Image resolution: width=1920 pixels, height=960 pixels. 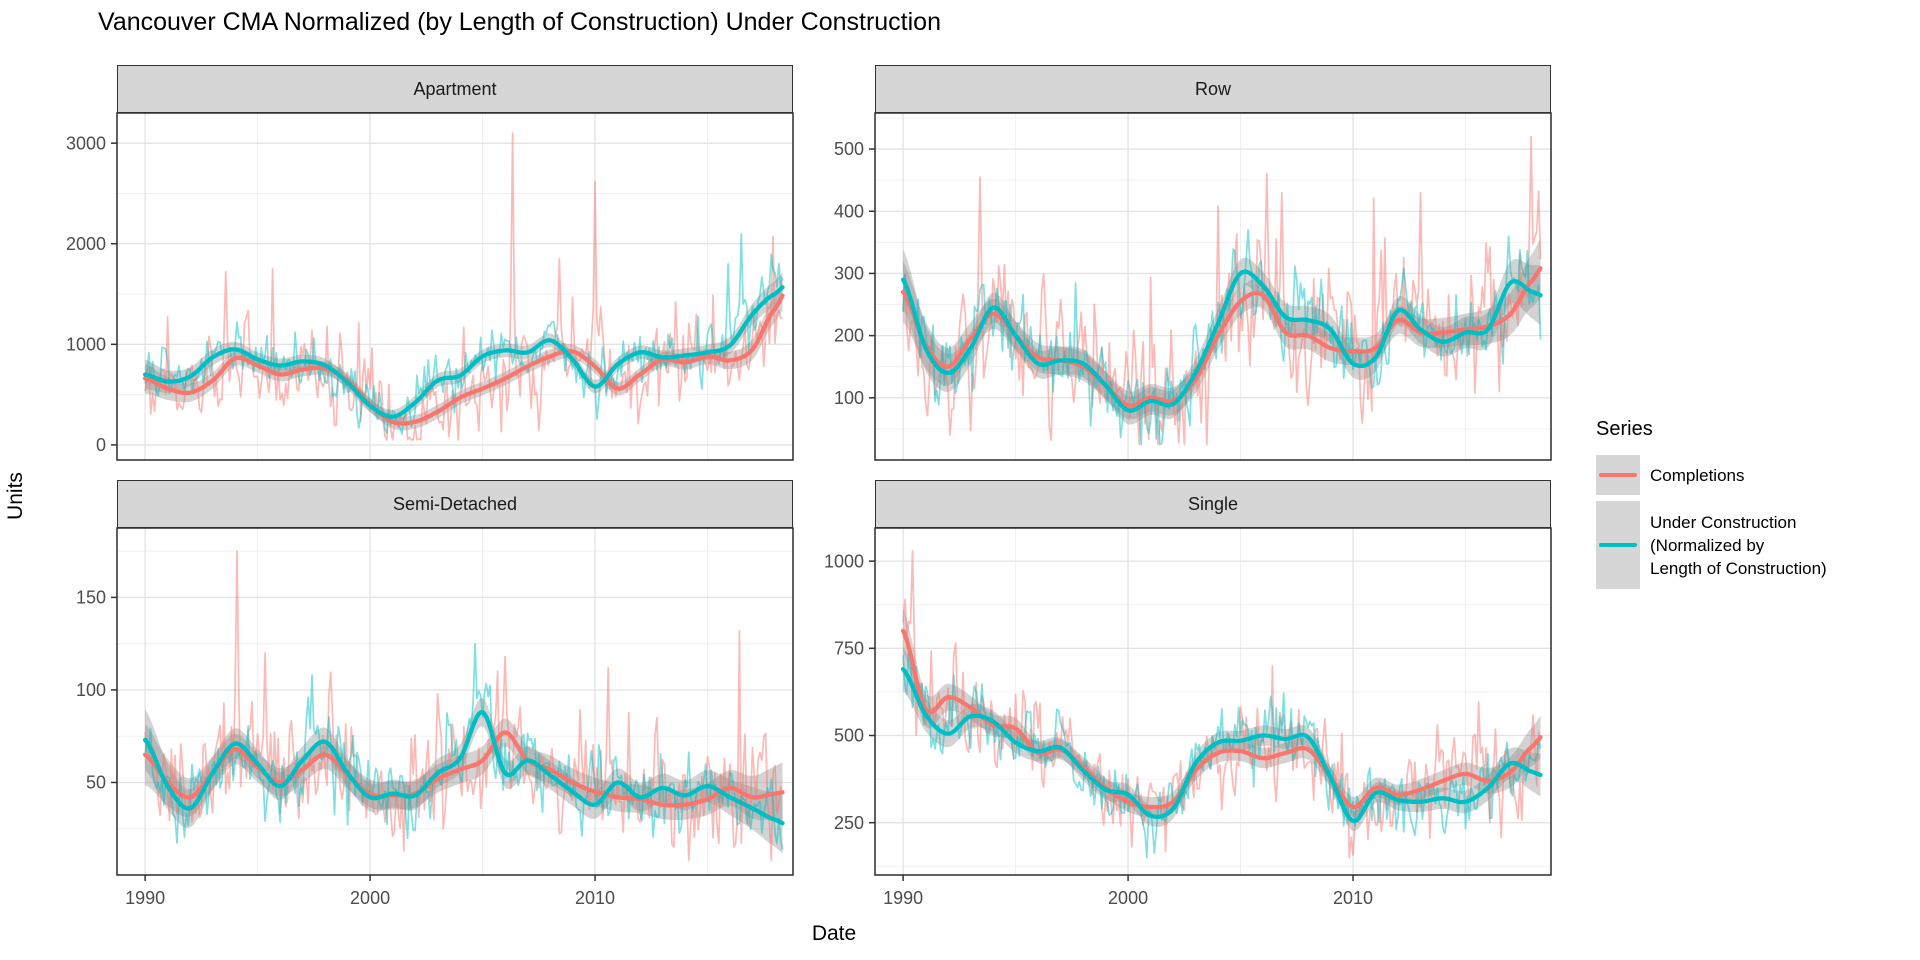 I want to click on y-tick-label: 200, so click(x=849, y=336).